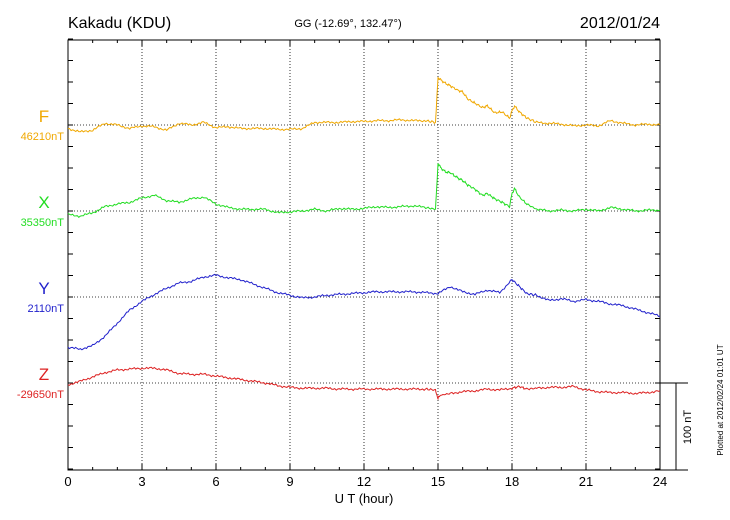  I want to click on series-name-z: Z, so click(44, 374).